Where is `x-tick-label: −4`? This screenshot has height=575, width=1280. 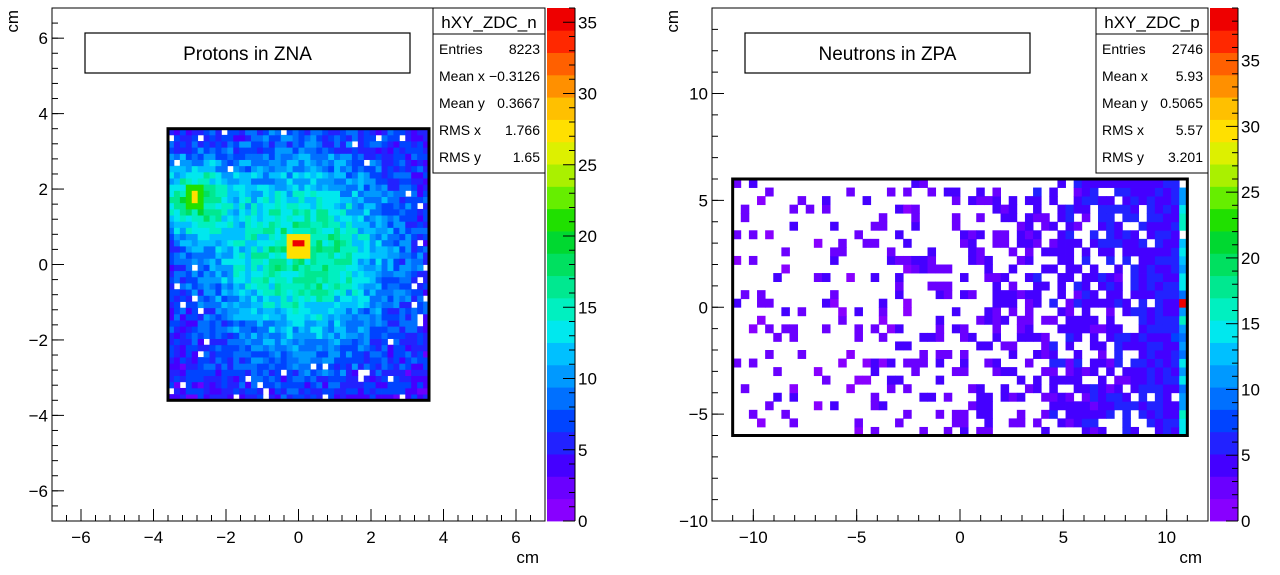
x-tick-label: −4 is located at coordinates (153, 537).